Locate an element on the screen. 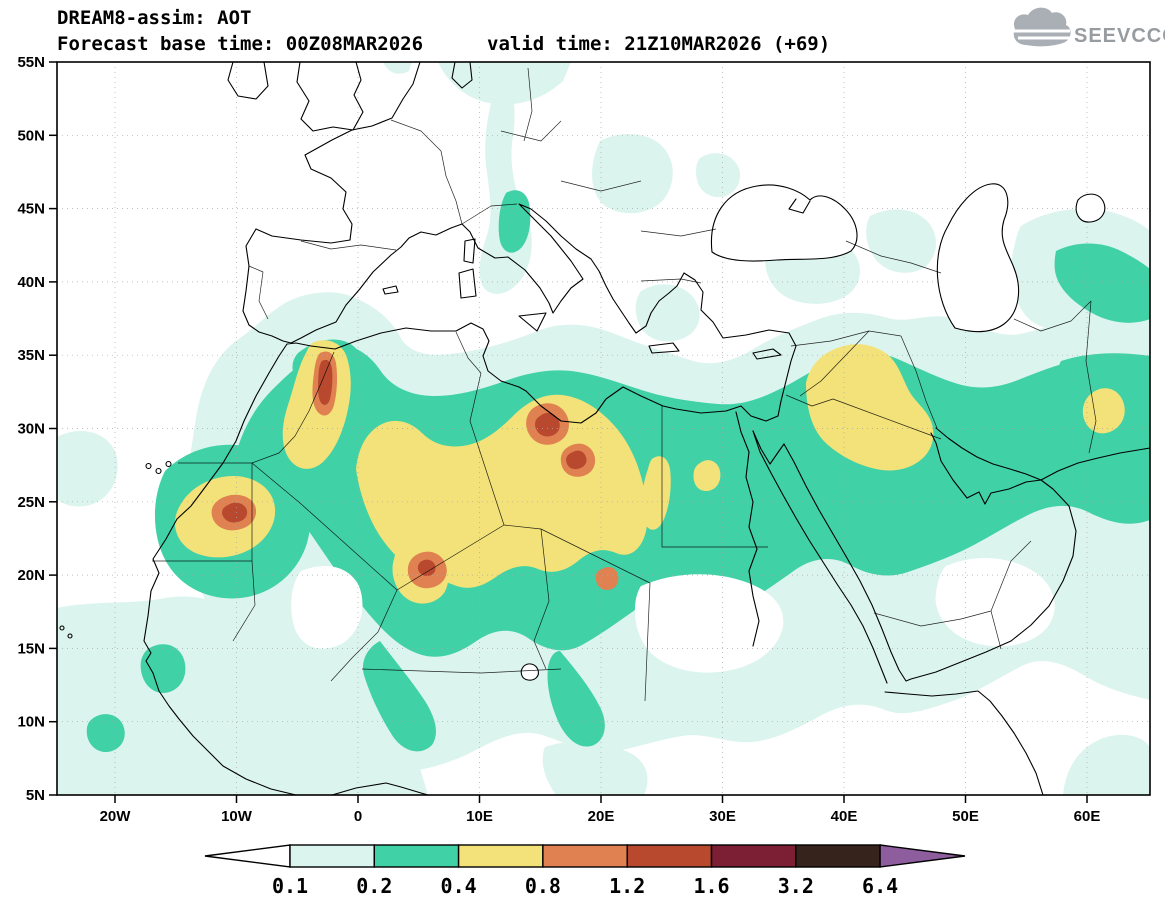 Image resolution: width=1165 pixels, height=905 pixels. aot-core-niger is located at coordinates (607, 578).